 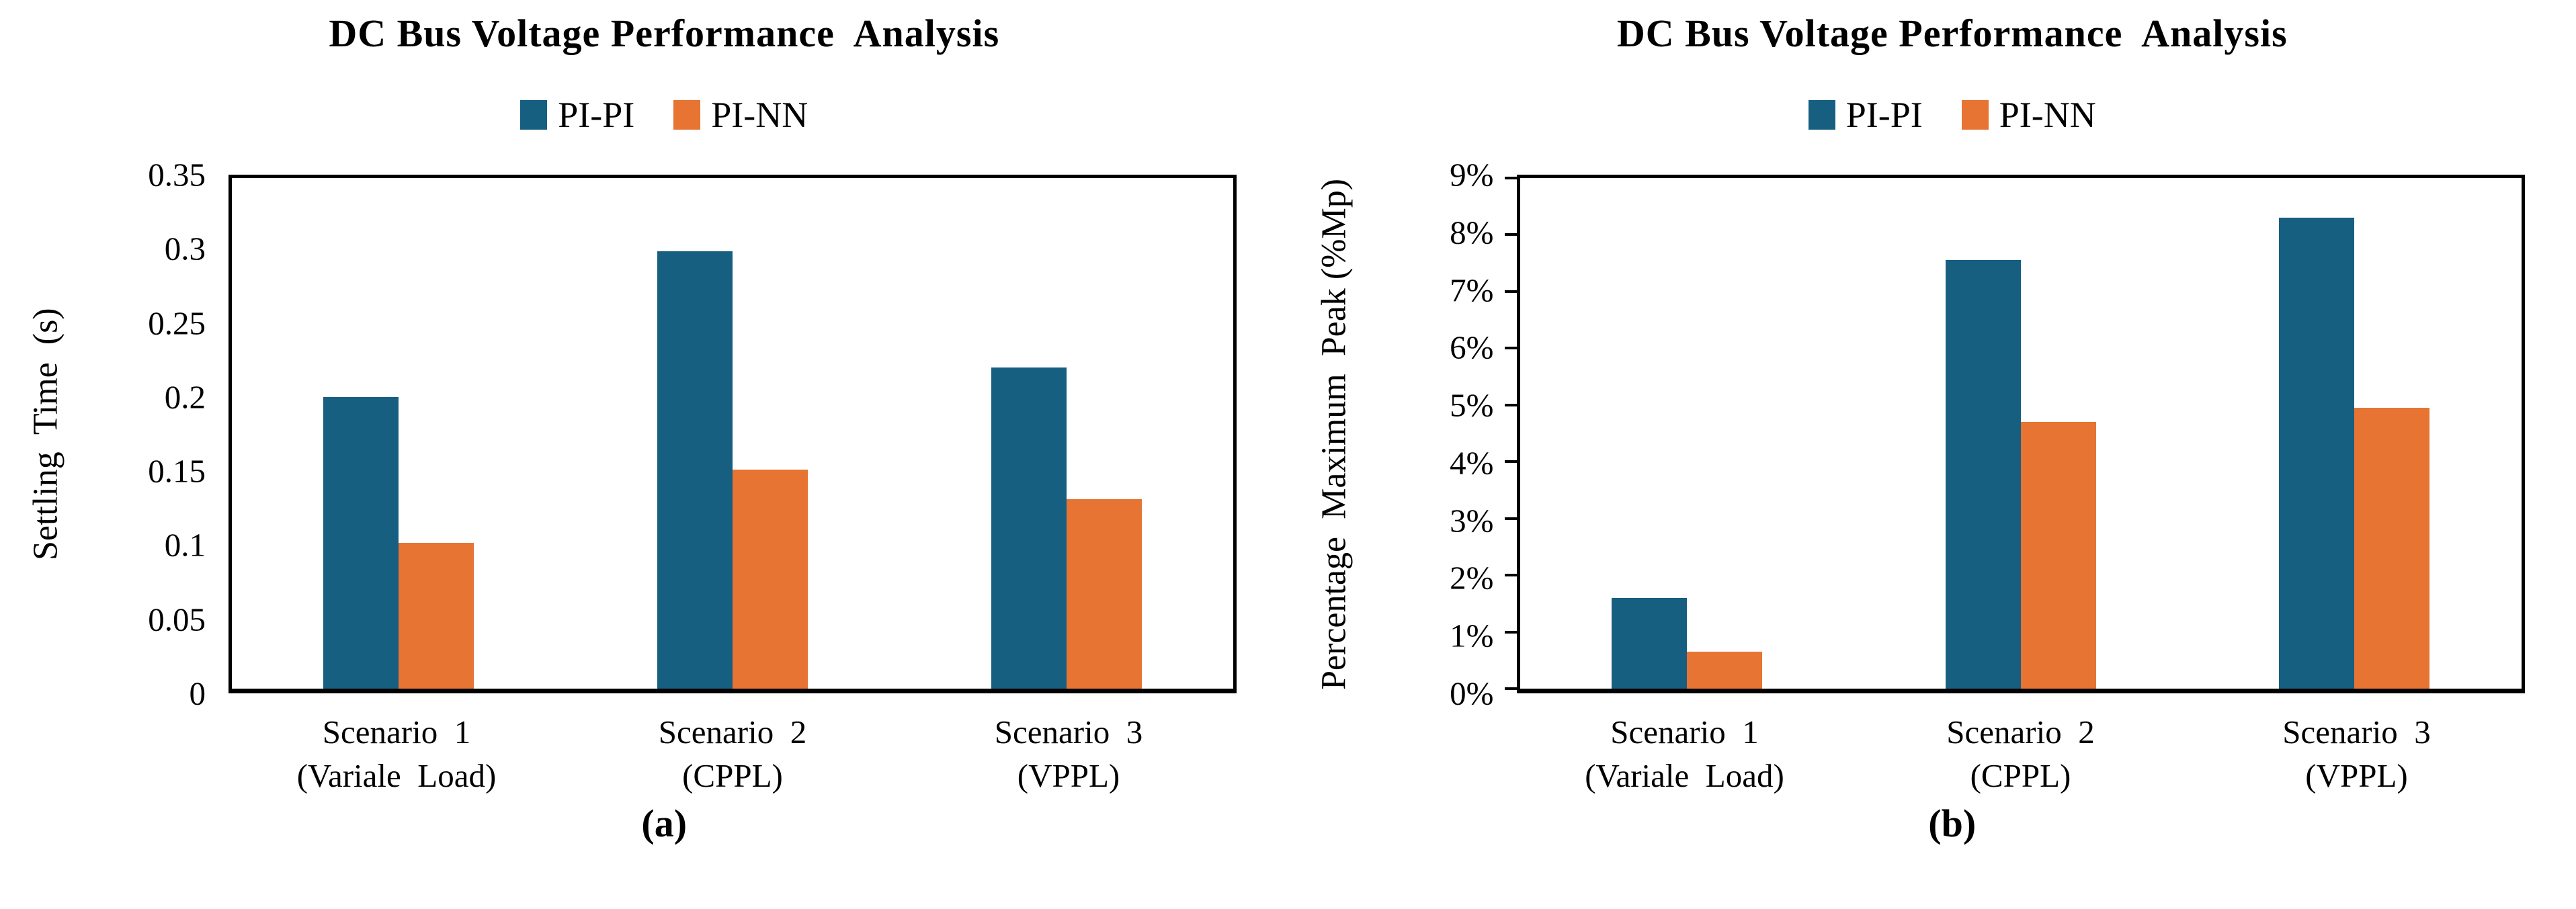 I want to click on y-tick-label: 0.2, so click(x=185, y=397).